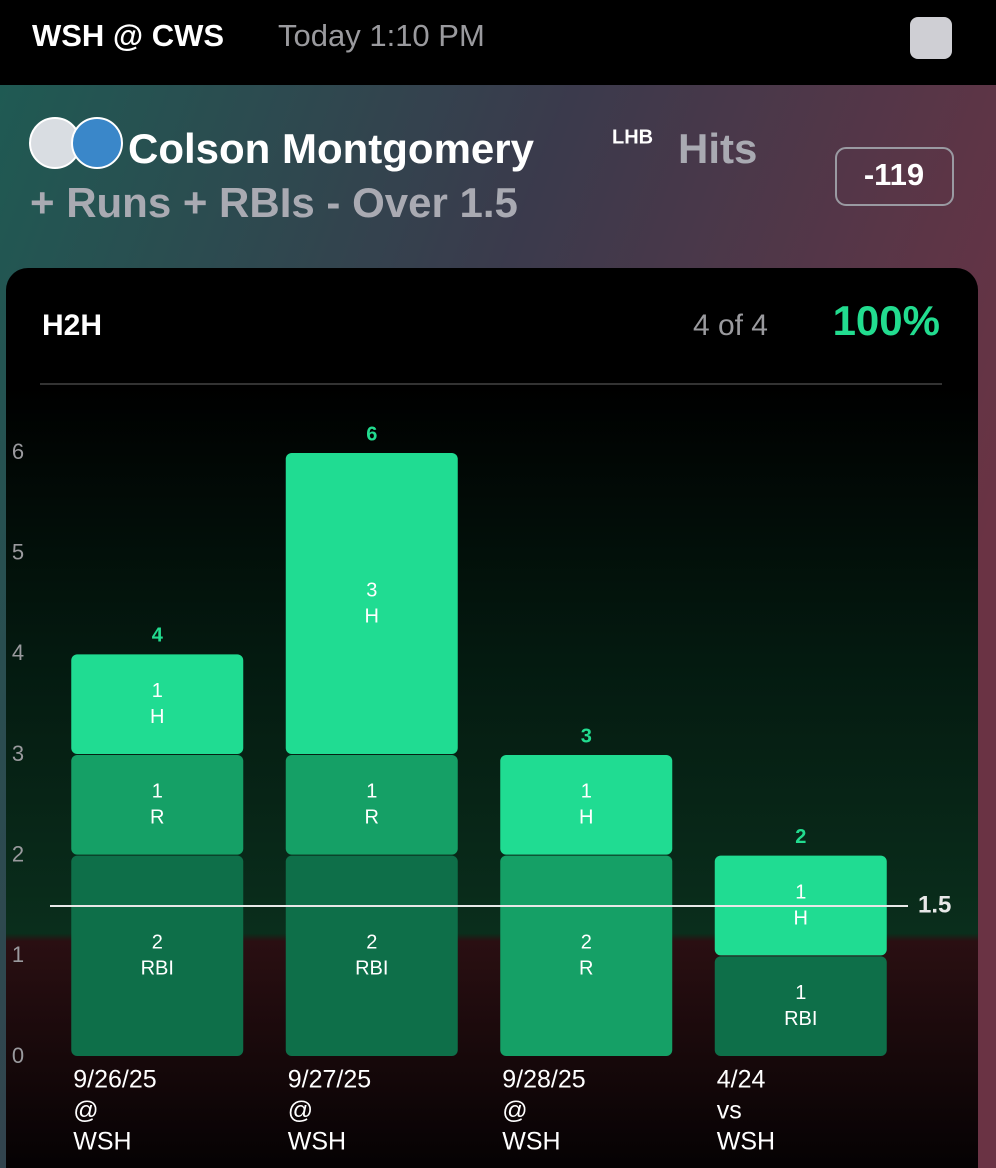 The width and height of the screenshot is (996, 1168). Describe the element at coordinates (729, 1111) in the screenshot. I see `x-tick-label: vs` at that location.